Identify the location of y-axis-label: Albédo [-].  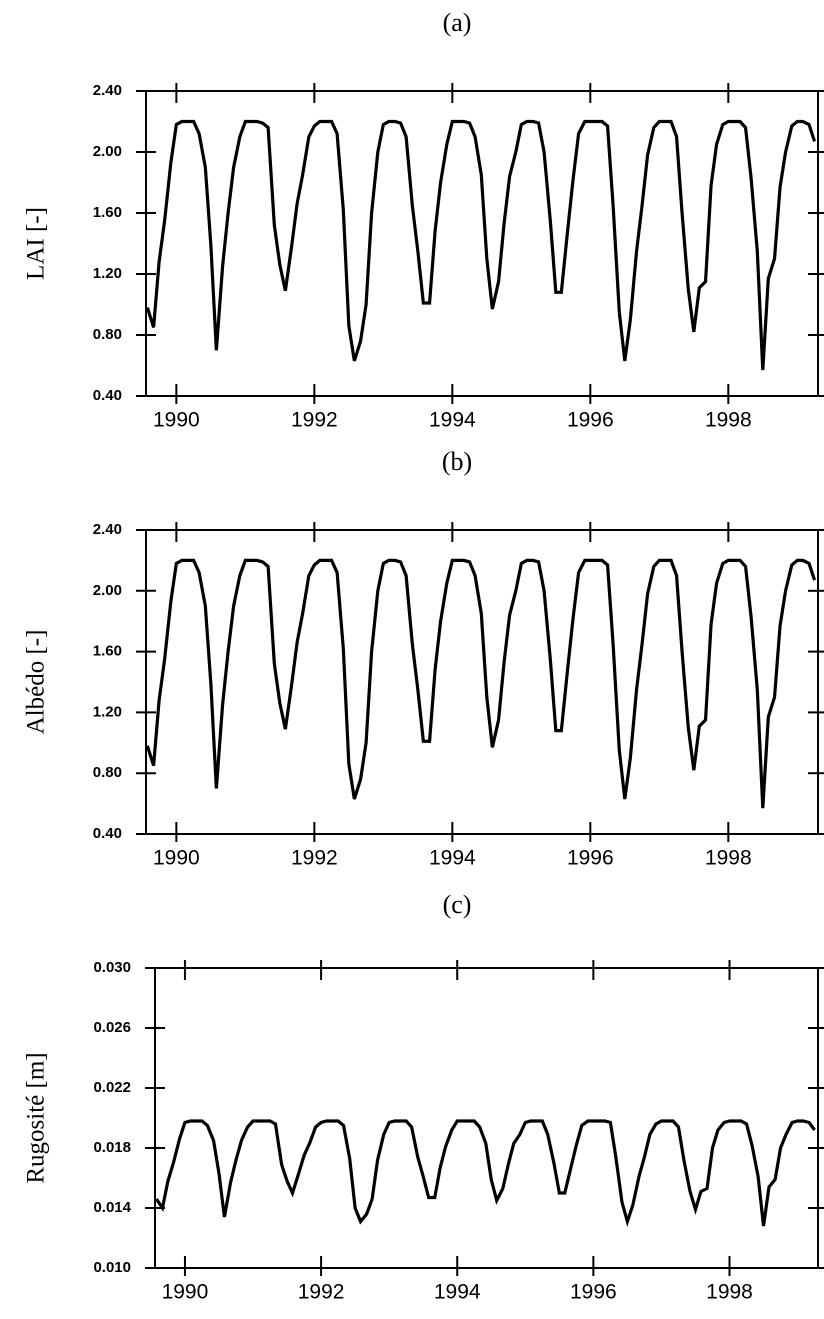
(36, 682).